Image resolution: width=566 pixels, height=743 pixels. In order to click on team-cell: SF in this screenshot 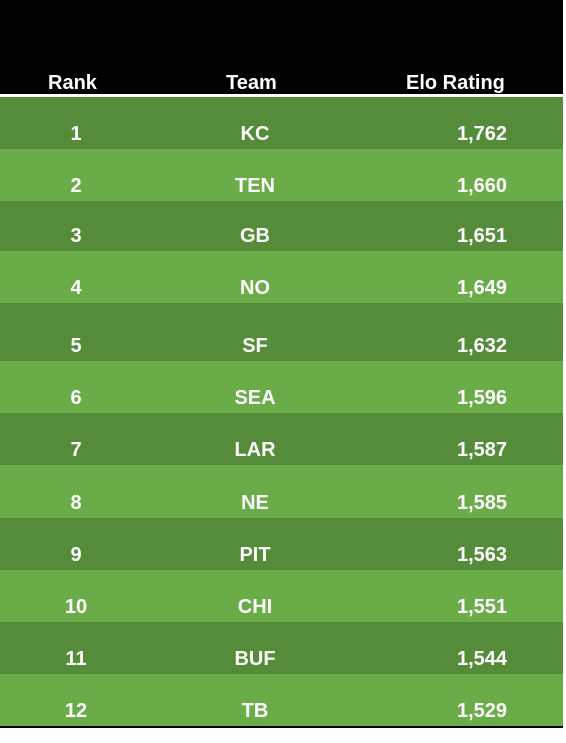, I will do `click(255, 346)`.